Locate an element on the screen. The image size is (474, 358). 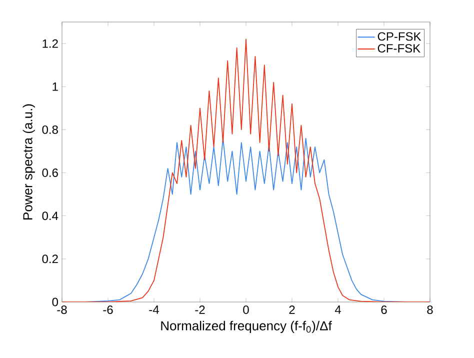
x-tick-label: 8 is located at coordinates (430, 310).